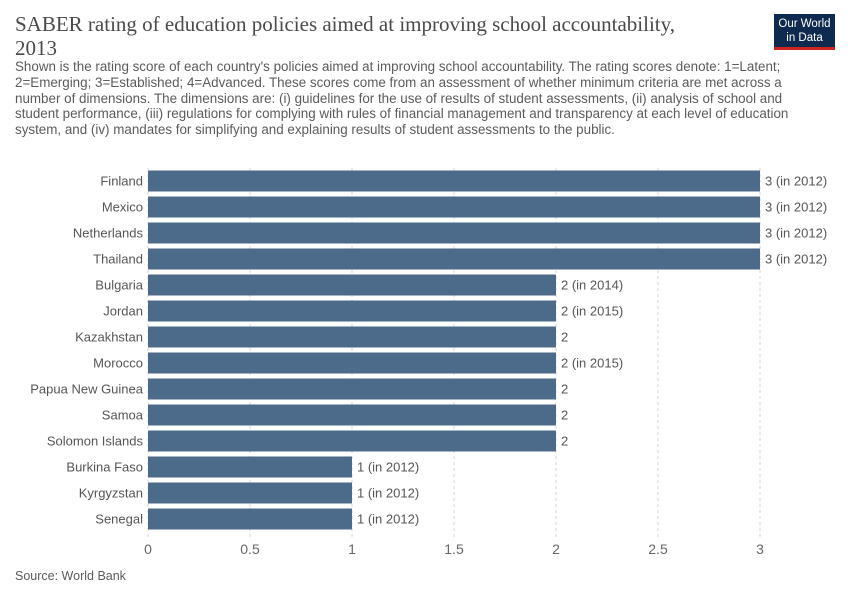 Image resolution: width=850 pixels, height=600 pixels. I want to click on category-label: Kyrgyzstan, so click(111, 493).